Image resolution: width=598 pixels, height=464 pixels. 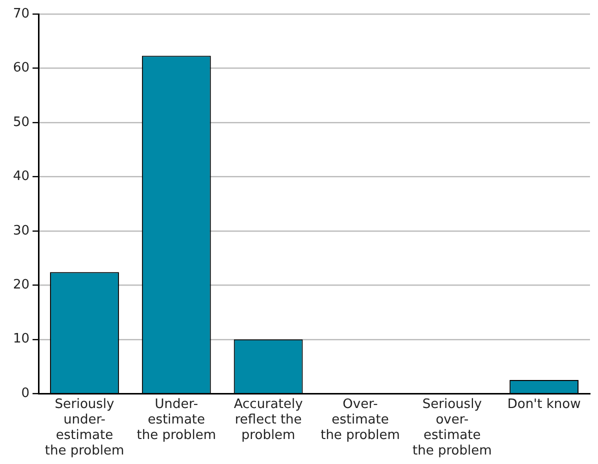 What do you see at coordinates (84, 427) in the screenshot?
I see `x-tick-label: Seriously under- estimate the problem` at bounding box center [84, 427].